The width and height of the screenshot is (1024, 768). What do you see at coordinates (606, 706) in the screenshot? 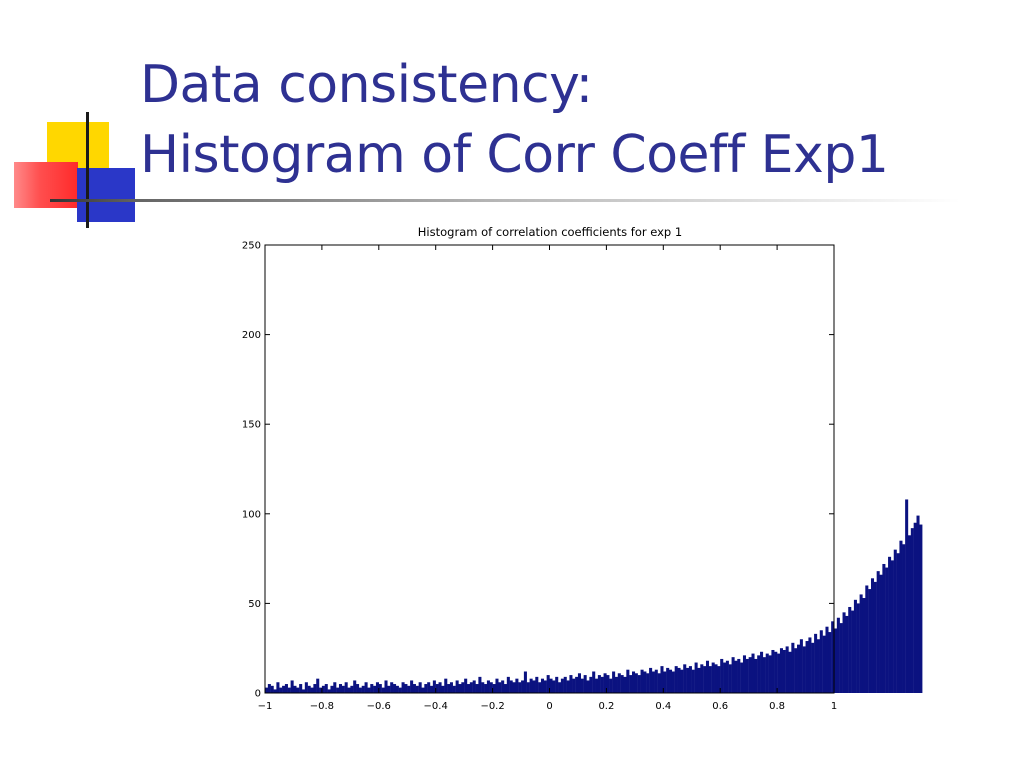
I see `x-tick-label: 0.2` at bounding box center [606, 706].